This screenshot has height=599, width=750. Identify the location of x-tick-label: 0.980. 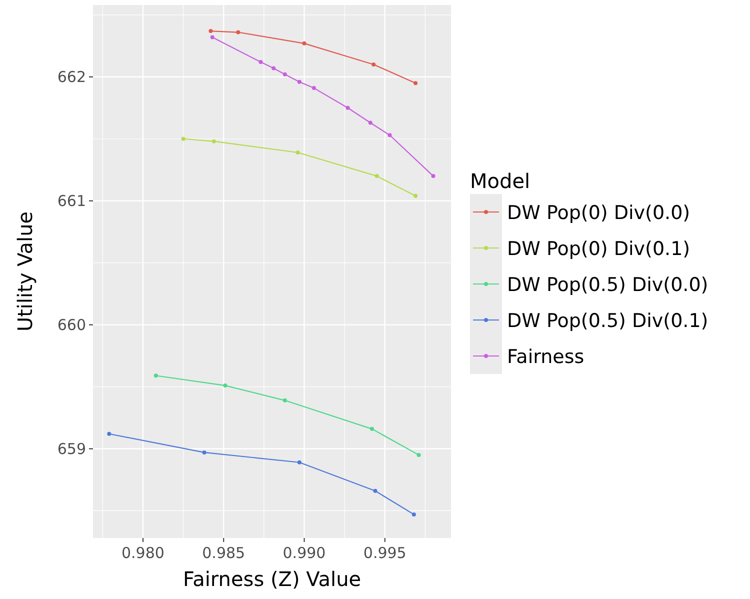
(143, 553).